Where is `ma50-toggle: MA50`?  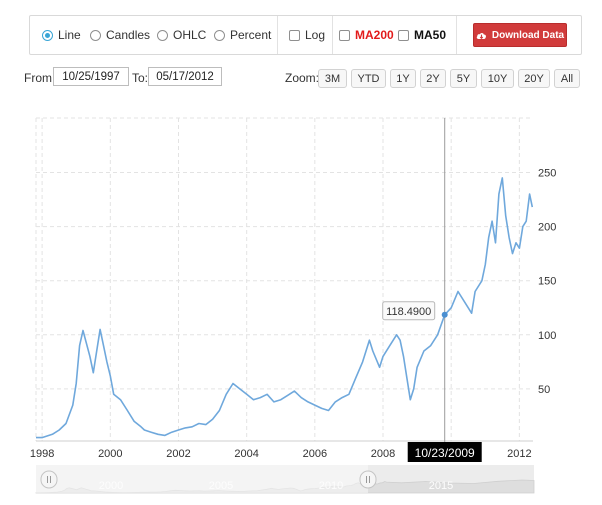 ma50-toggle: MA50 is located at coordinates (422, 35).